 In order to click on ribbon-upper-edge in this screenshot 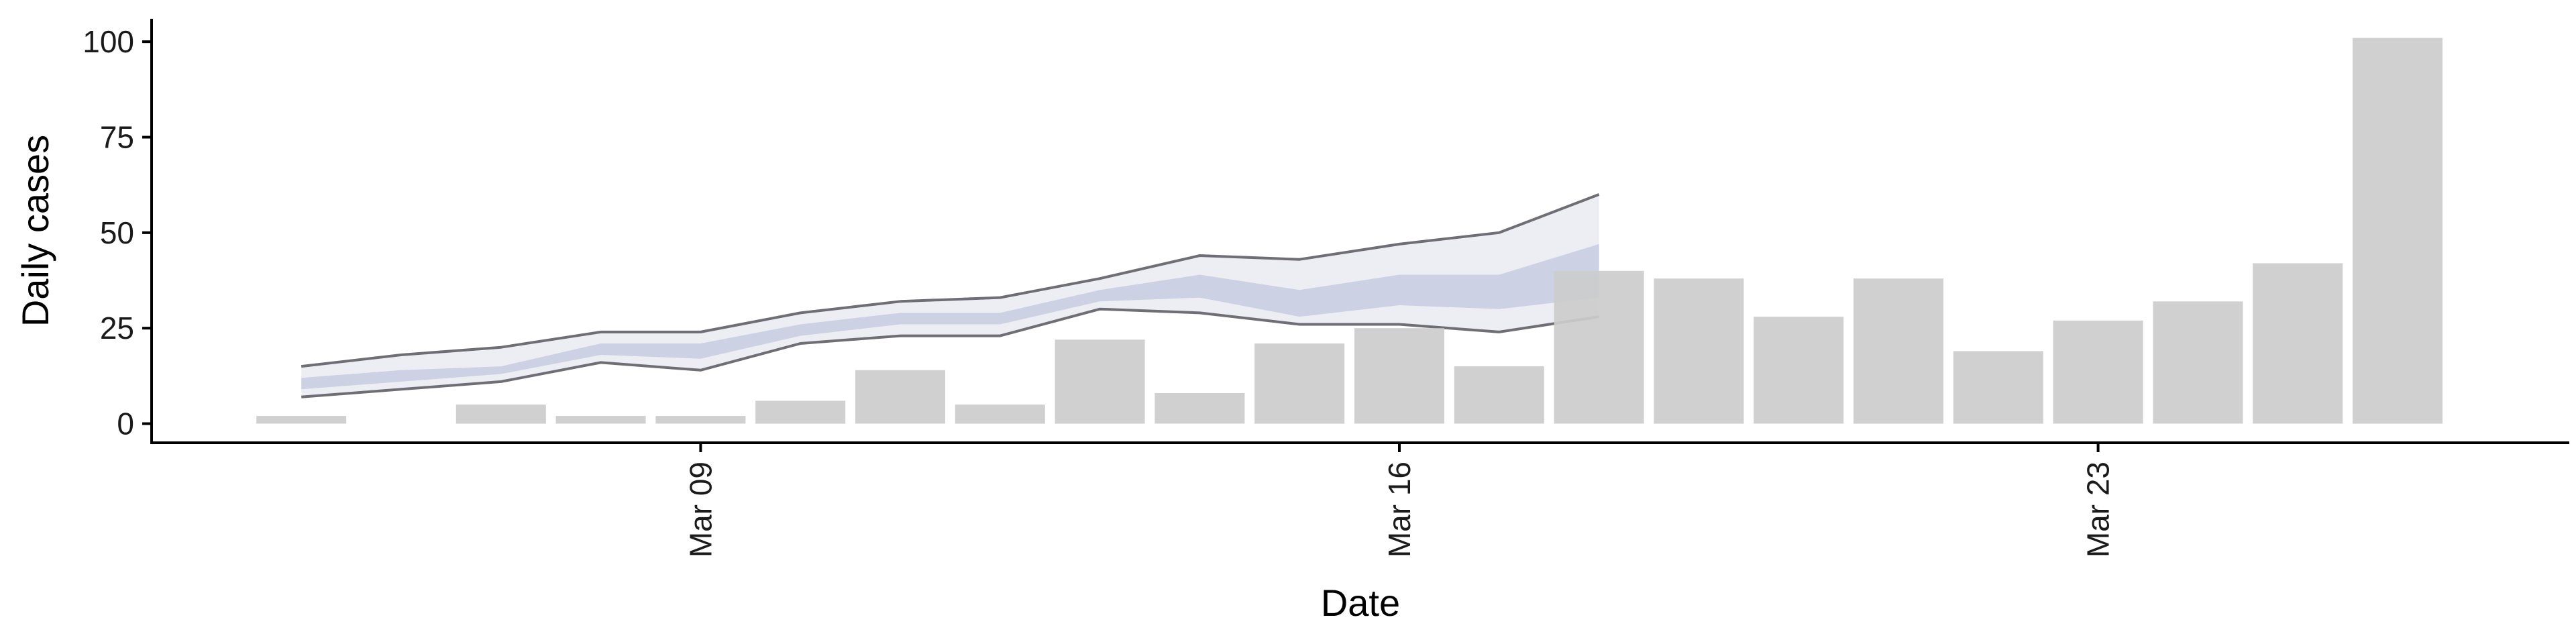, I will do `click(950, 280)`.